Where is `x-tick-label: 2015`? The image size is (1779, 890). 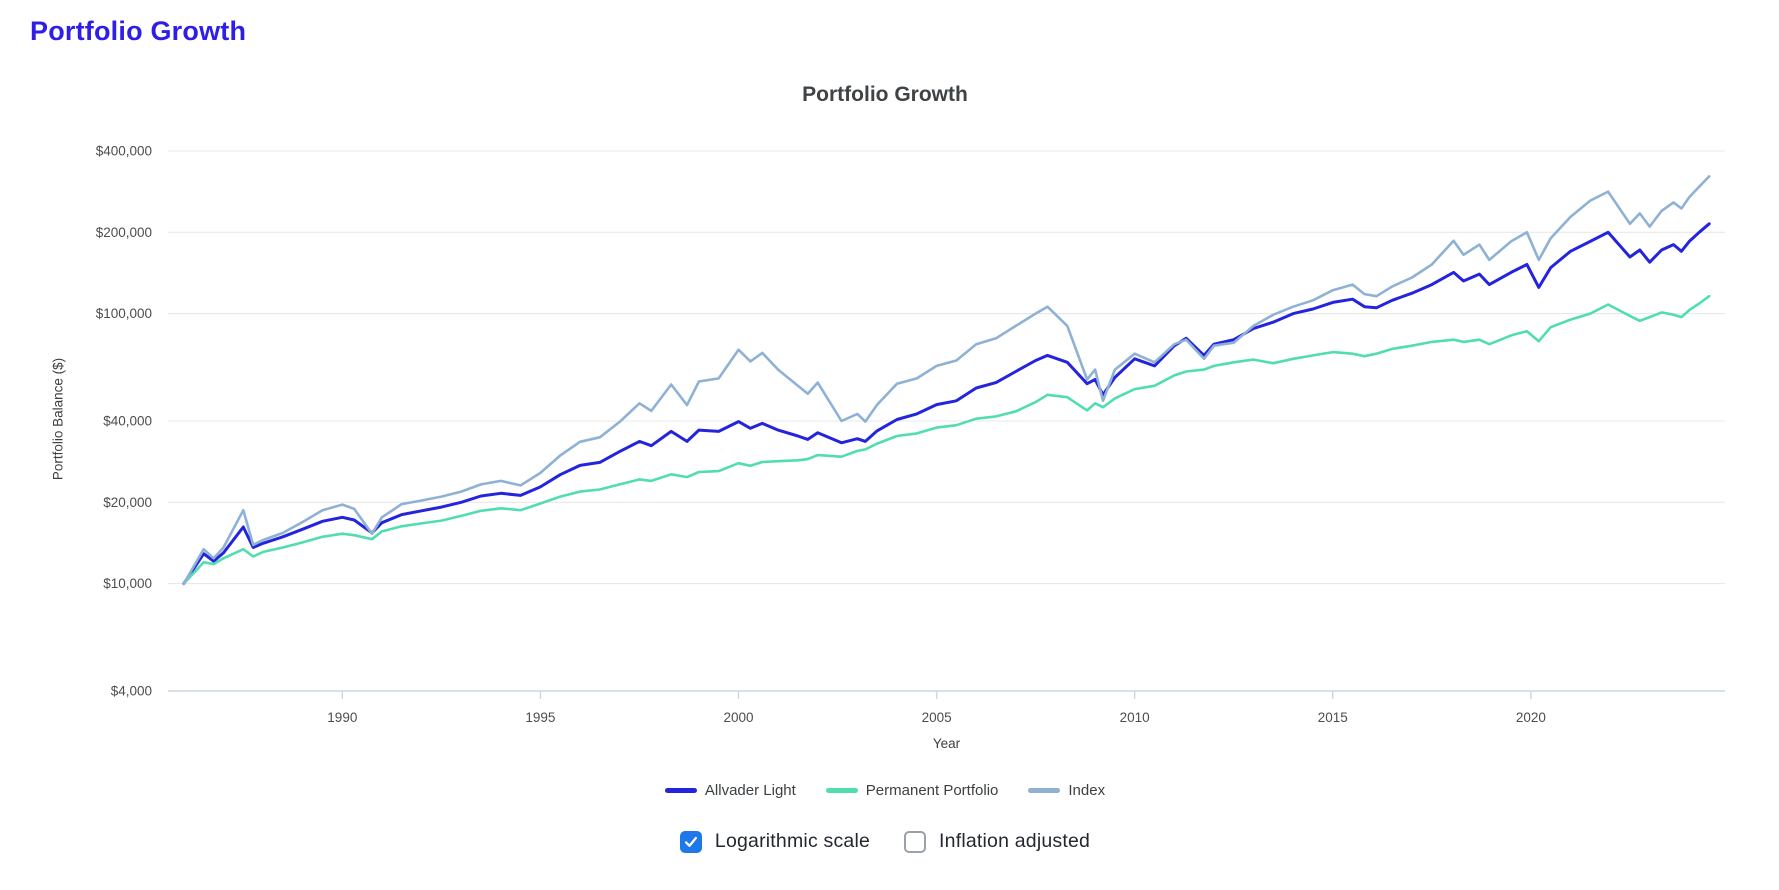
x-tick-label: 2015 is located at coordinates (1333, 717).